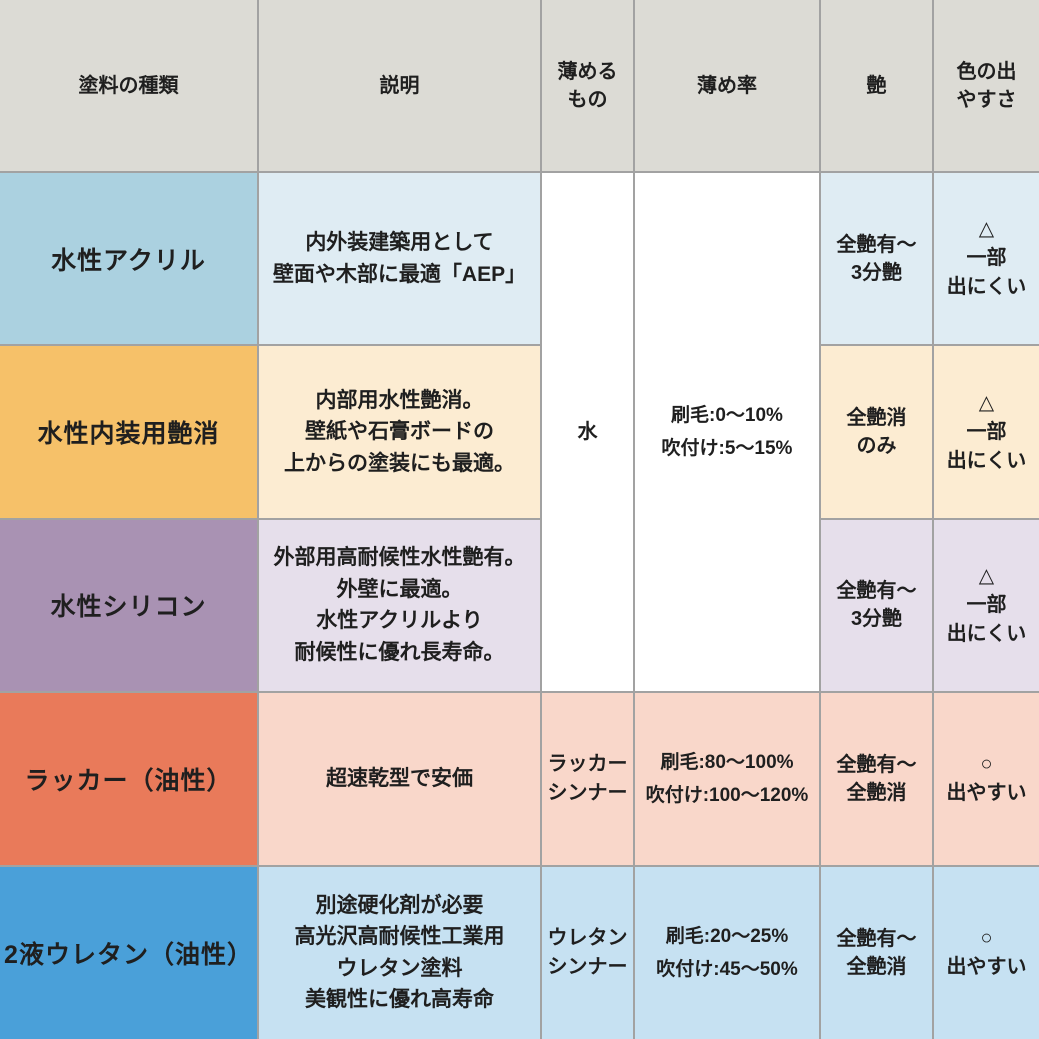 The image size is (1039, 1039). What do you see at coordinates (129, 86) in the screenshot?
I see `header-paint-type: 塗料の種類` at bounding box center [129, 86].